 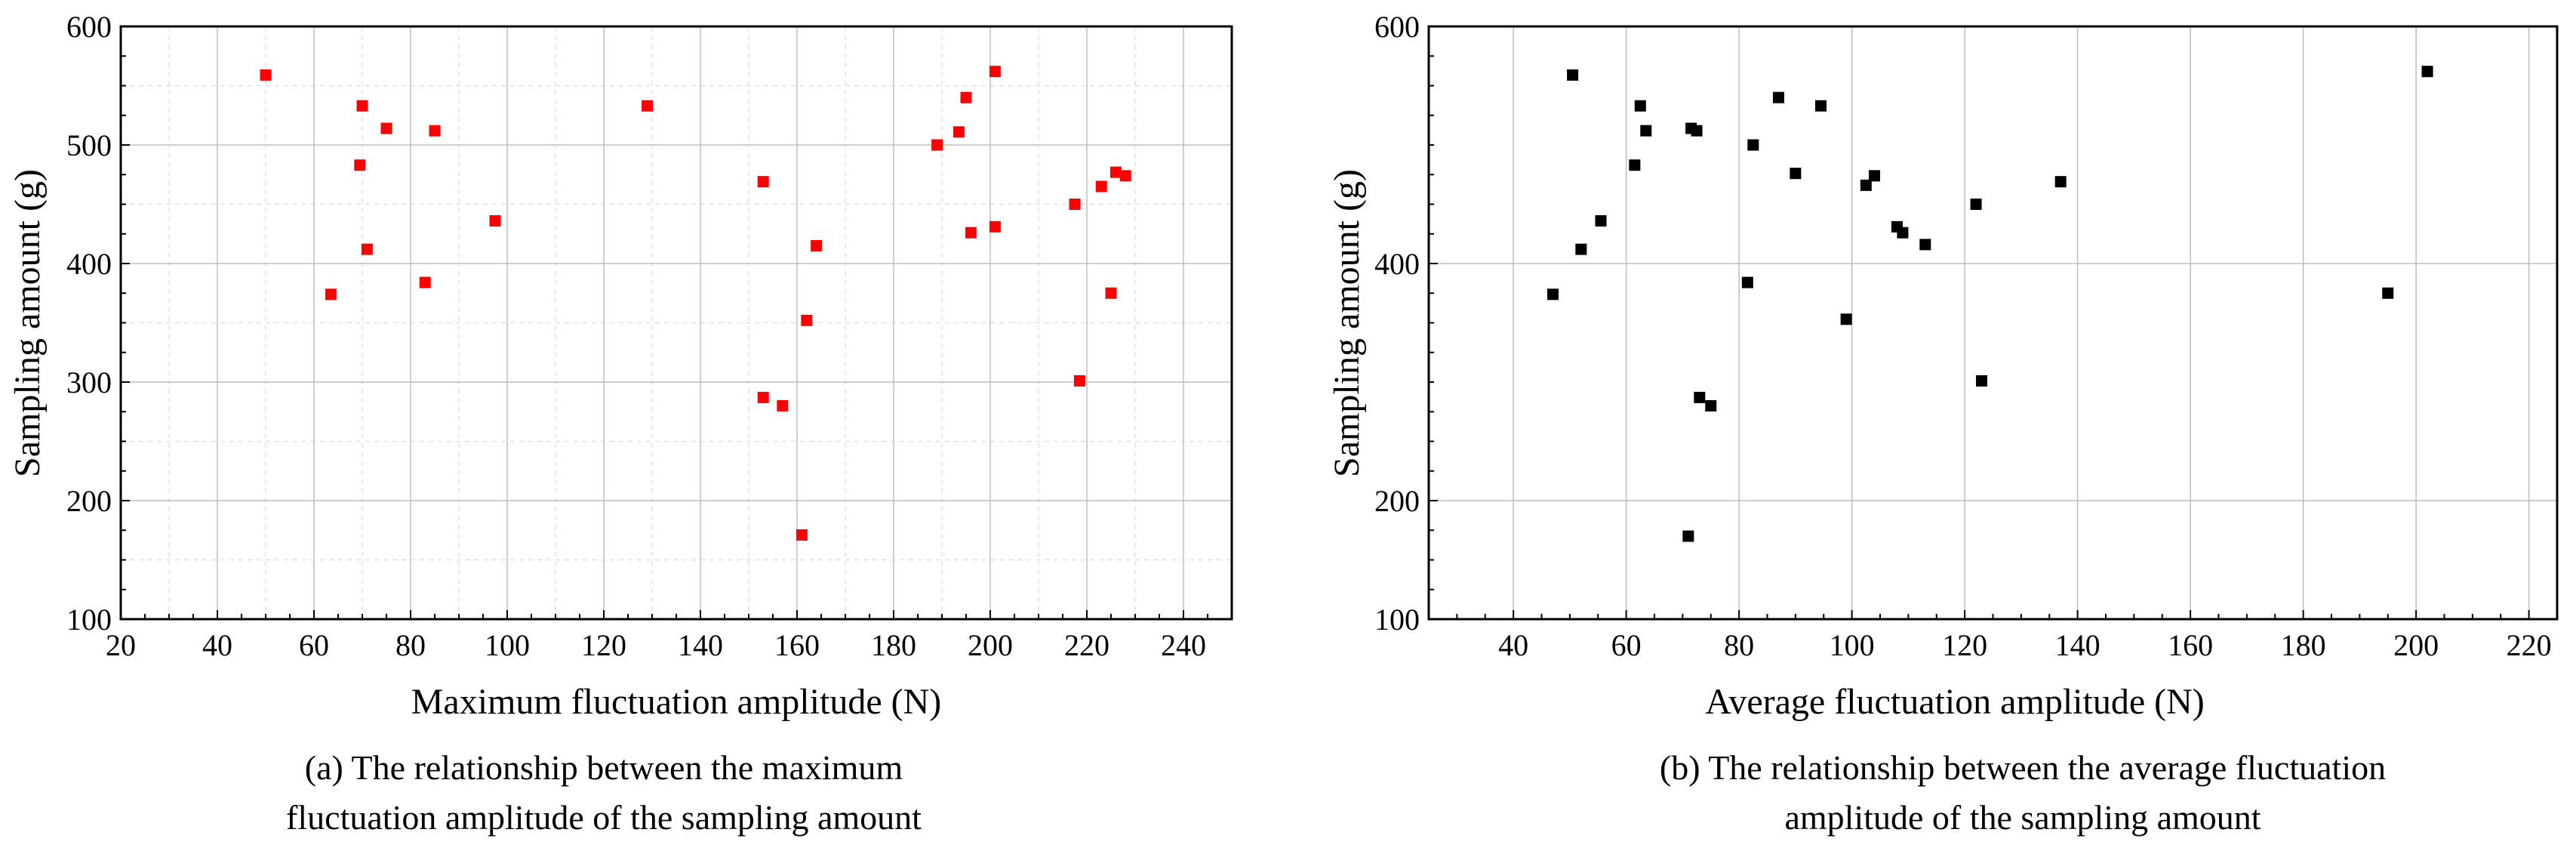 I want to click on panel-a-y-axis-label: Sampling amount (g), so click(x=28, y=323).